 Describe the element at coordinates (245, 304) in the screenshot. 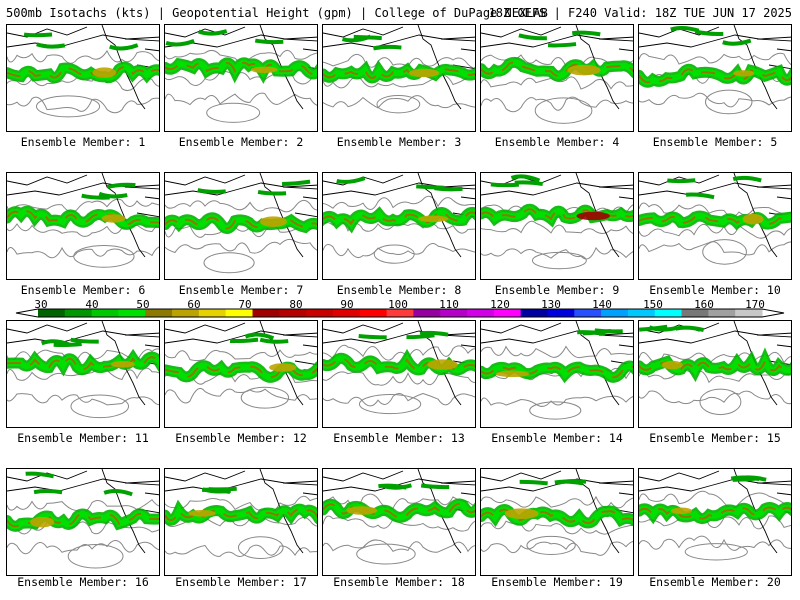

I see `colorbar-tick-label: 70` at that location.